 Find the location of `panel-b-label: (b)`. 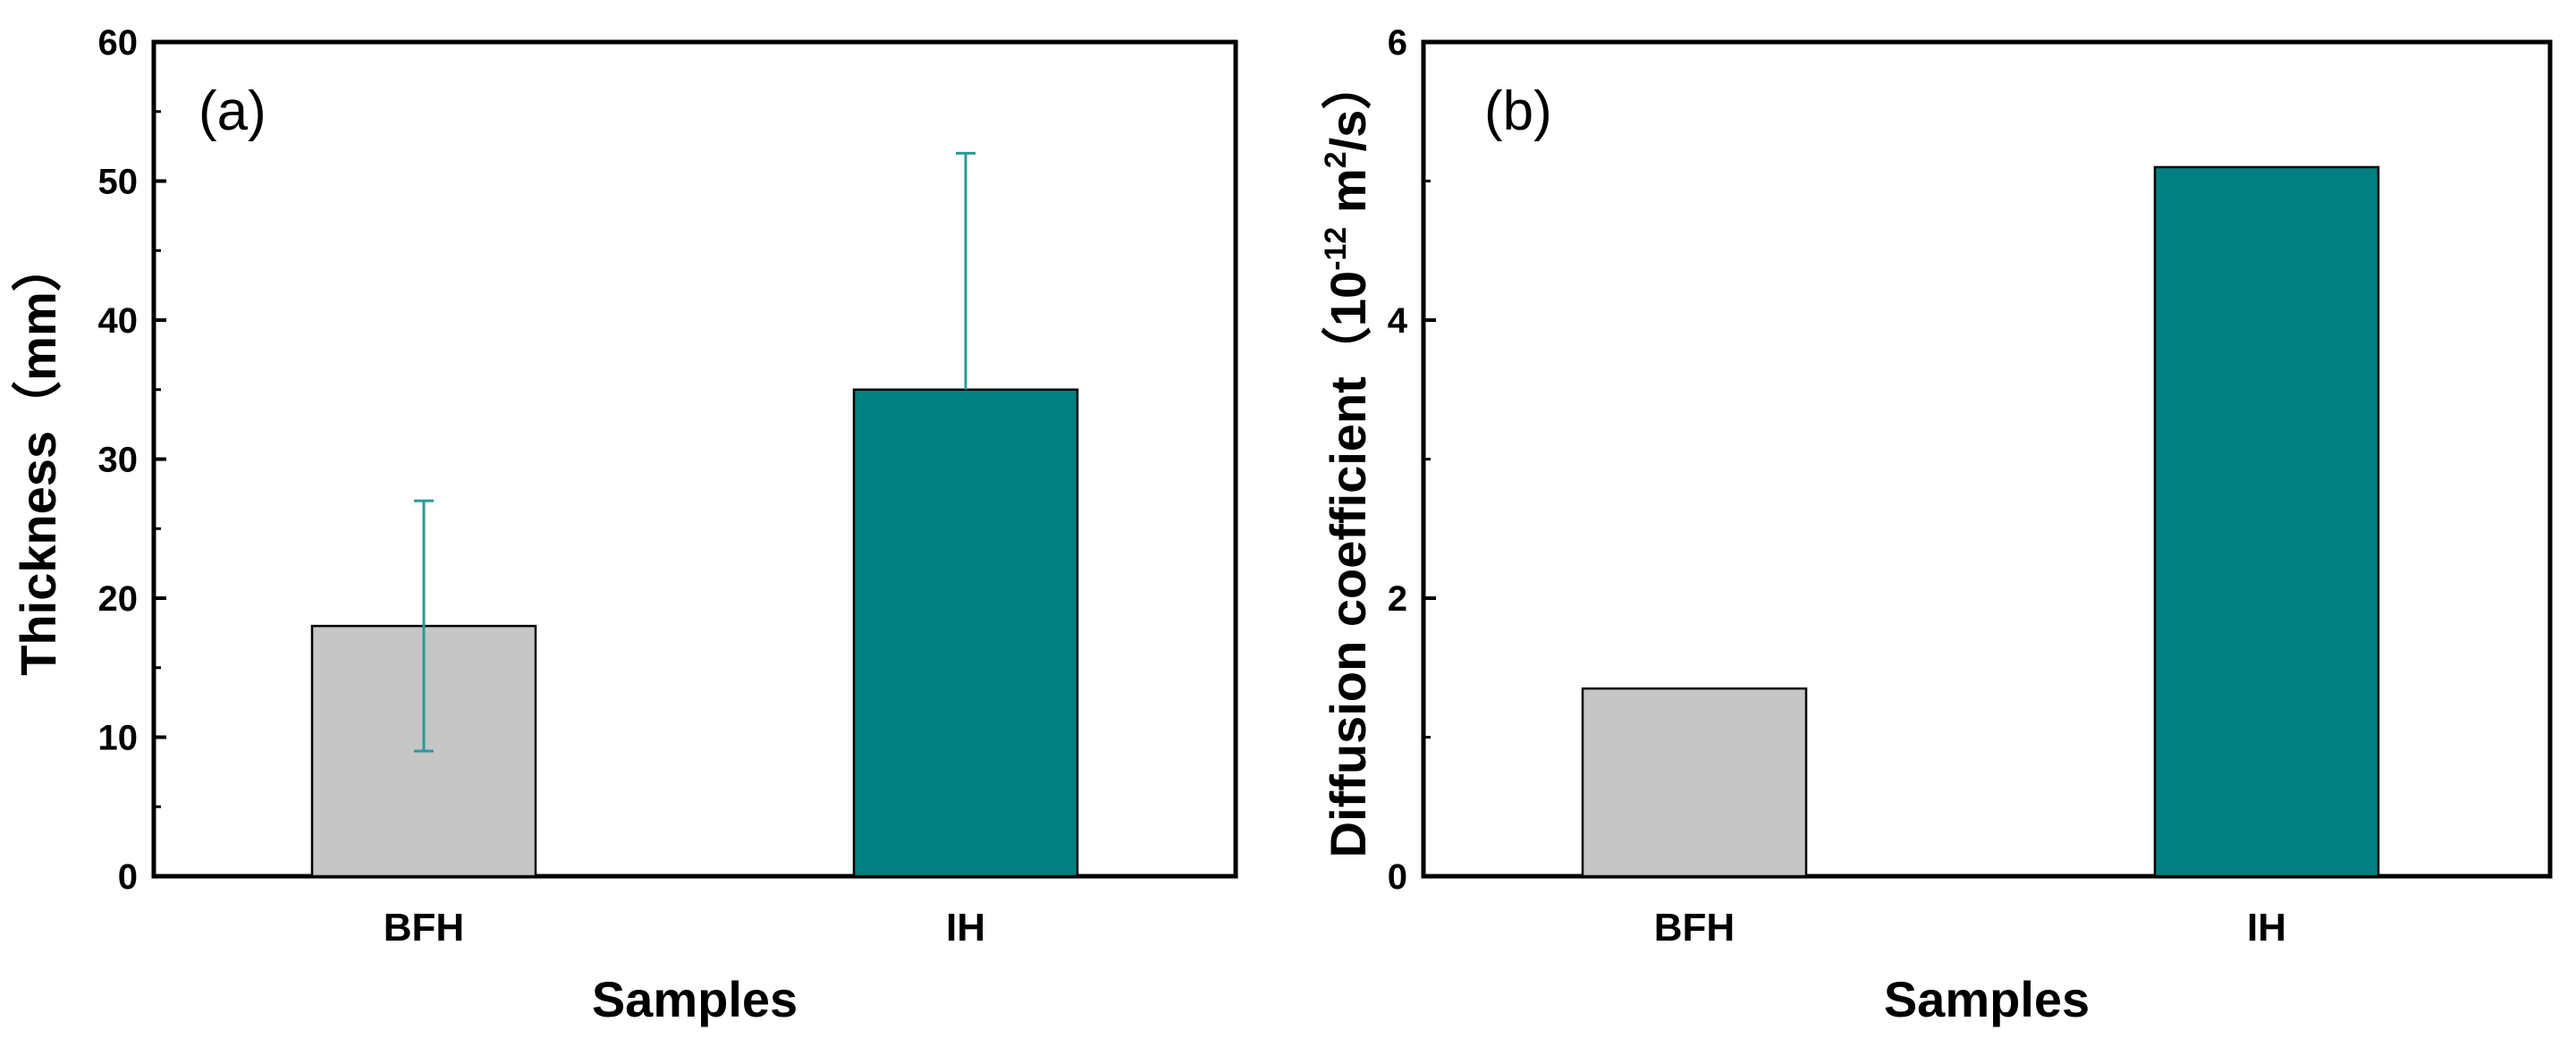

panel-b-label: (b) is located at coordinates (1518, 111).